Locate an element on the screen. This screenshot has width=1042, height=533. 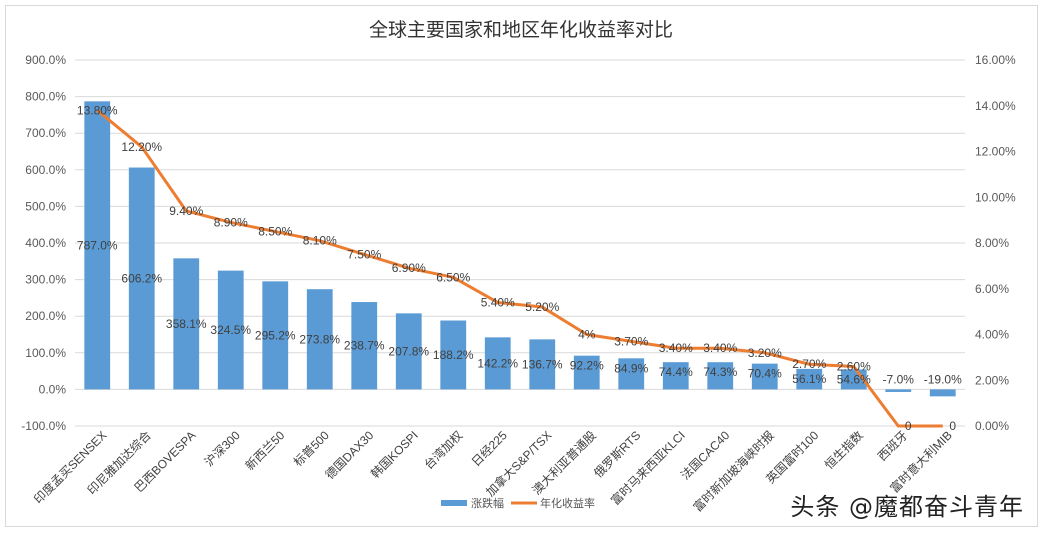
bar-value-label: 606.2% is located at coordinates (141, 278).